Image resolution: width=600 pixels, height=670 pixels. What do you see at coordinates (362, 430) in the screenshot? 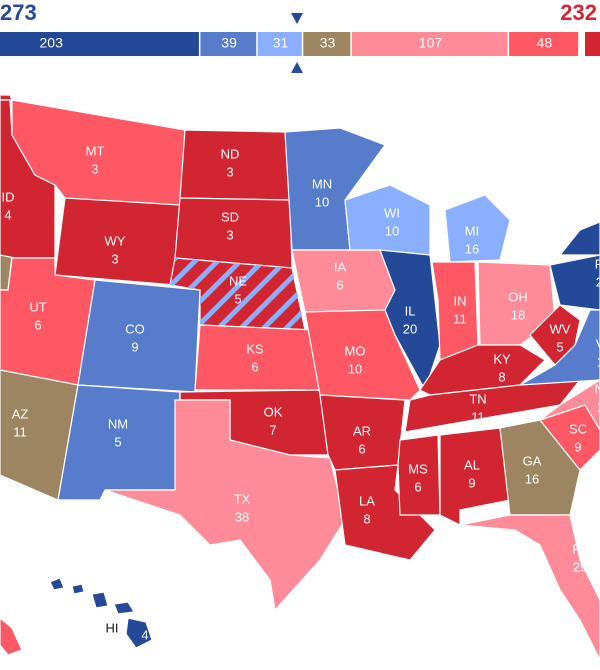
I see `state-abbr: AR` at bounding box center [362, 430].